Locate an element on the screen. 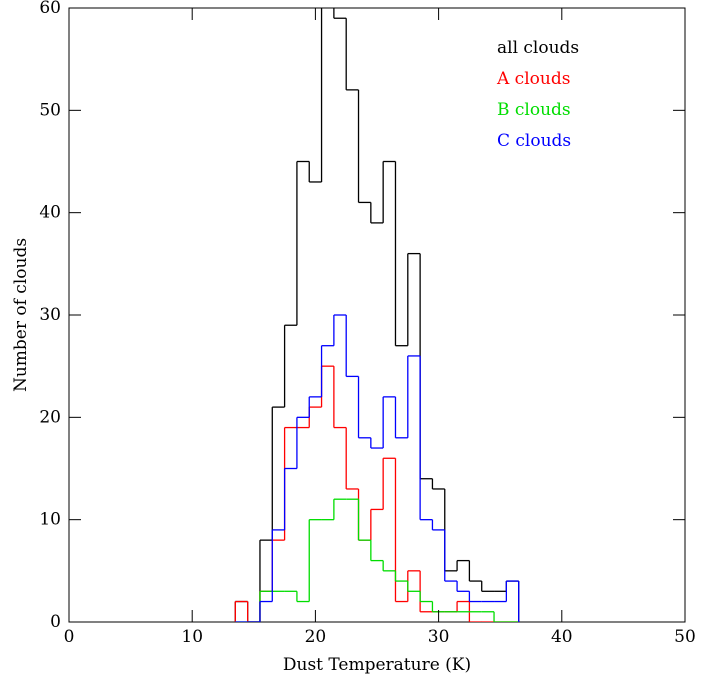 This screenshot has width=728, height=683. y-axis-label: Number of clouds is located at coordinates (21, 315).